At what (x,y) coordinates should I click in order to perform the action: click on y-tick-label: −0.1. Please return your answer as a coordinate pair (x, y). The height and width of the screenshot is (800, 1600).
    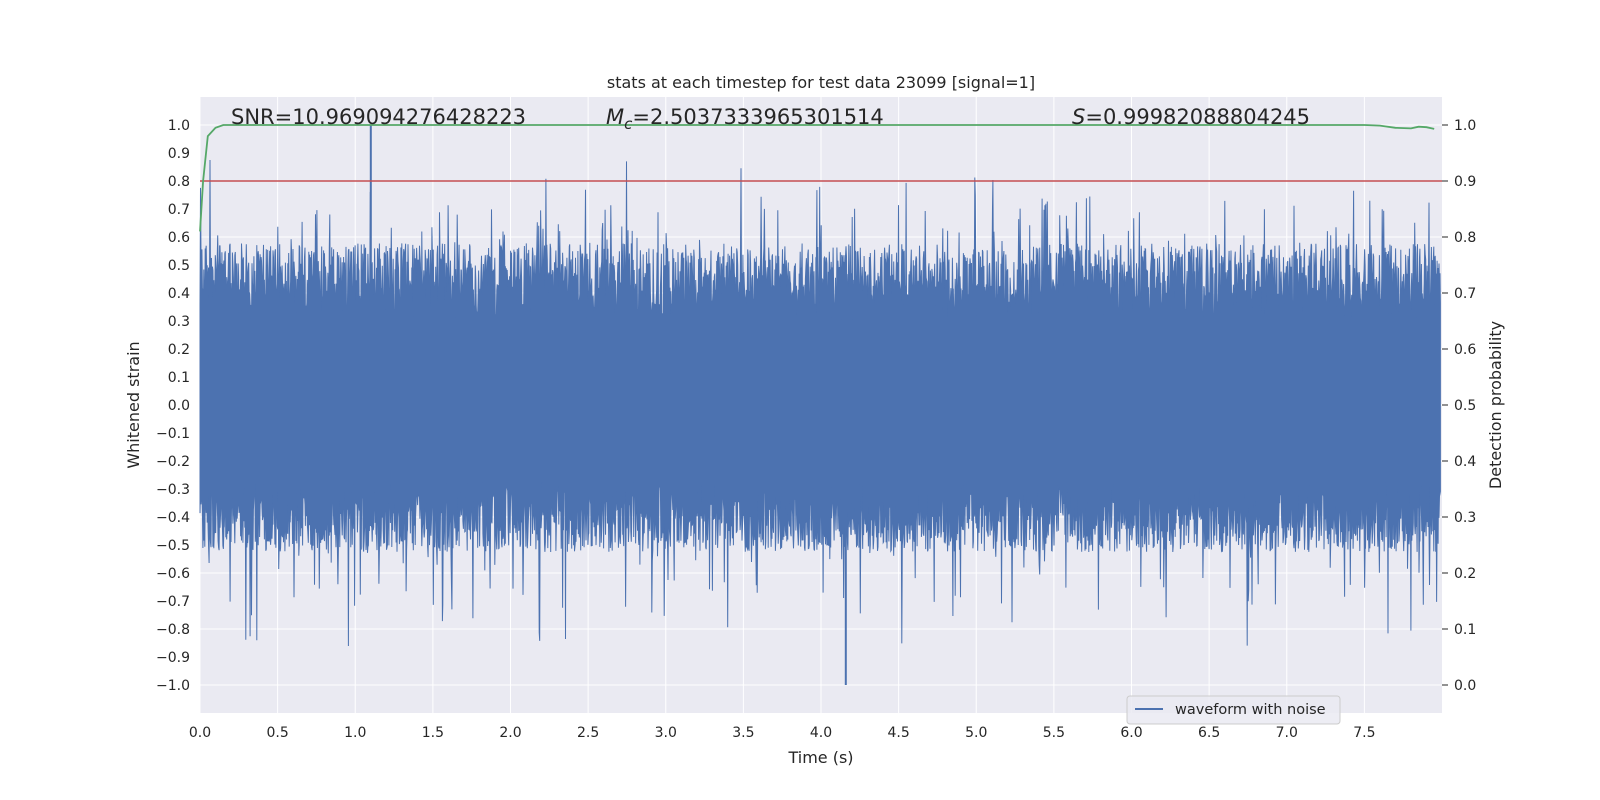
    Looking at the image, I should click on (173, 434).